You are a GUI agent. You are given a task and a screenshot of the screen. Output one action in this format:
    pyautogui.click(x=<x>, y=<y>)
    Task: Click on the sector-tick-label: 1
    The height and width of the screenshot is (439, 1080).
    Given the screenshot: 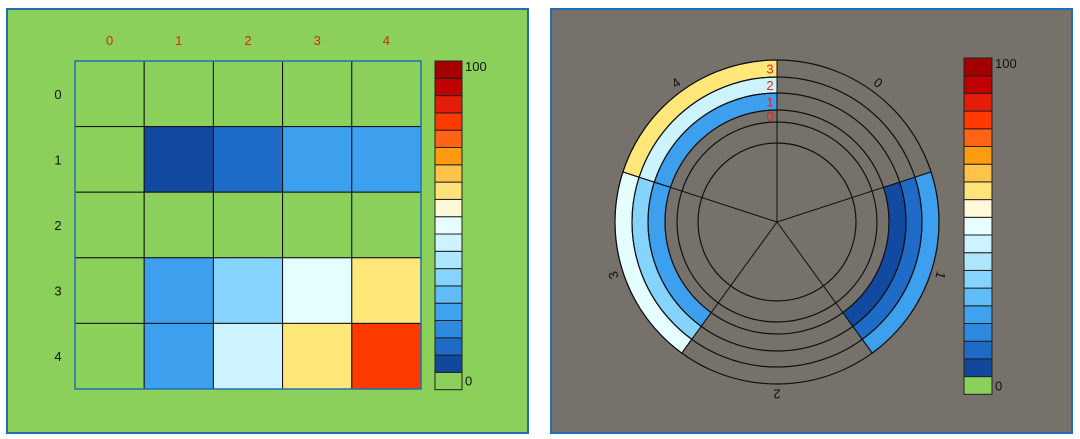 What is the action you would take?
    pyautogui.click(x=940, y=275)
    